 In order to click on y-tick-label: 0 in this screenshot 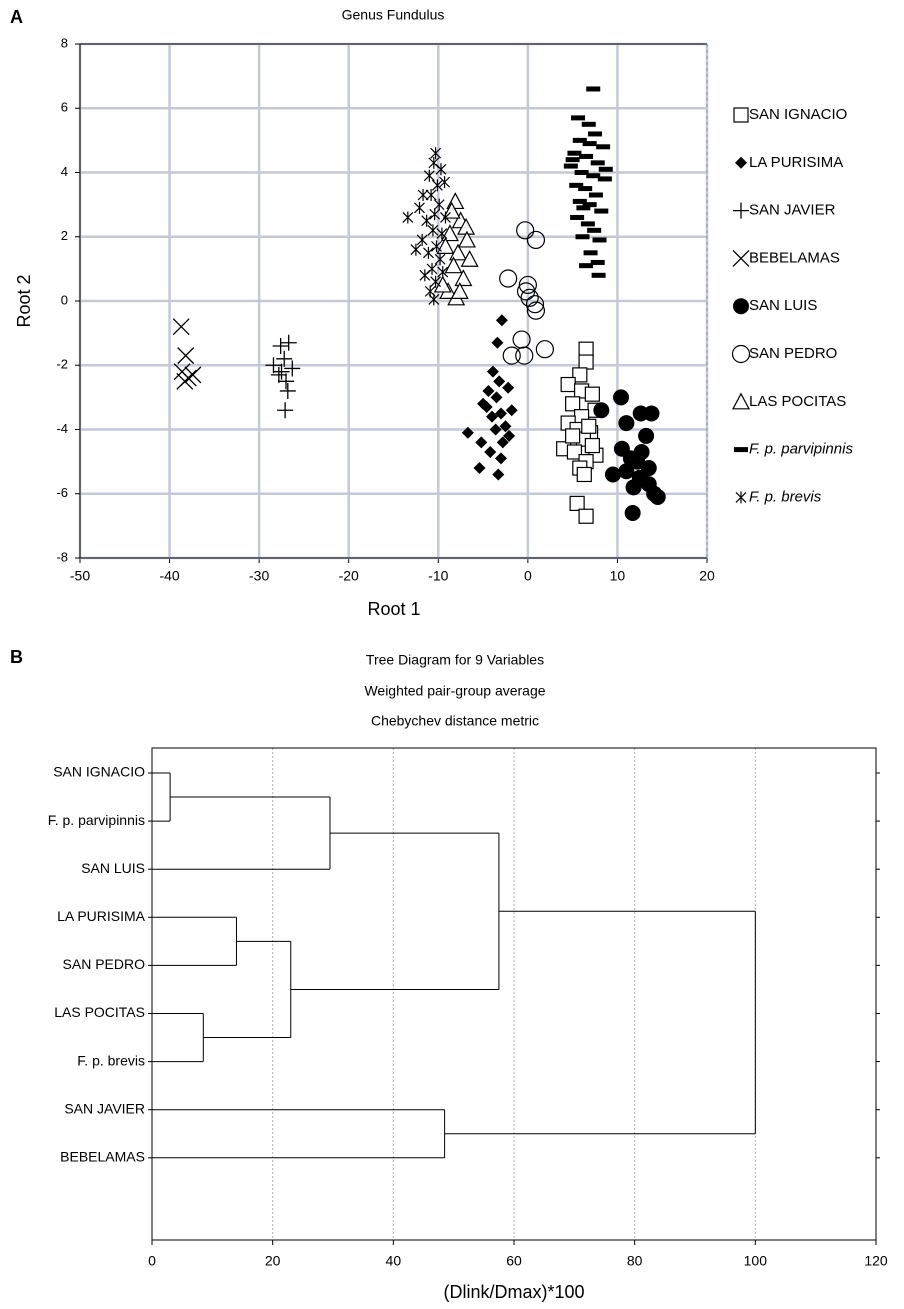, I will do `click(64, 299)`.